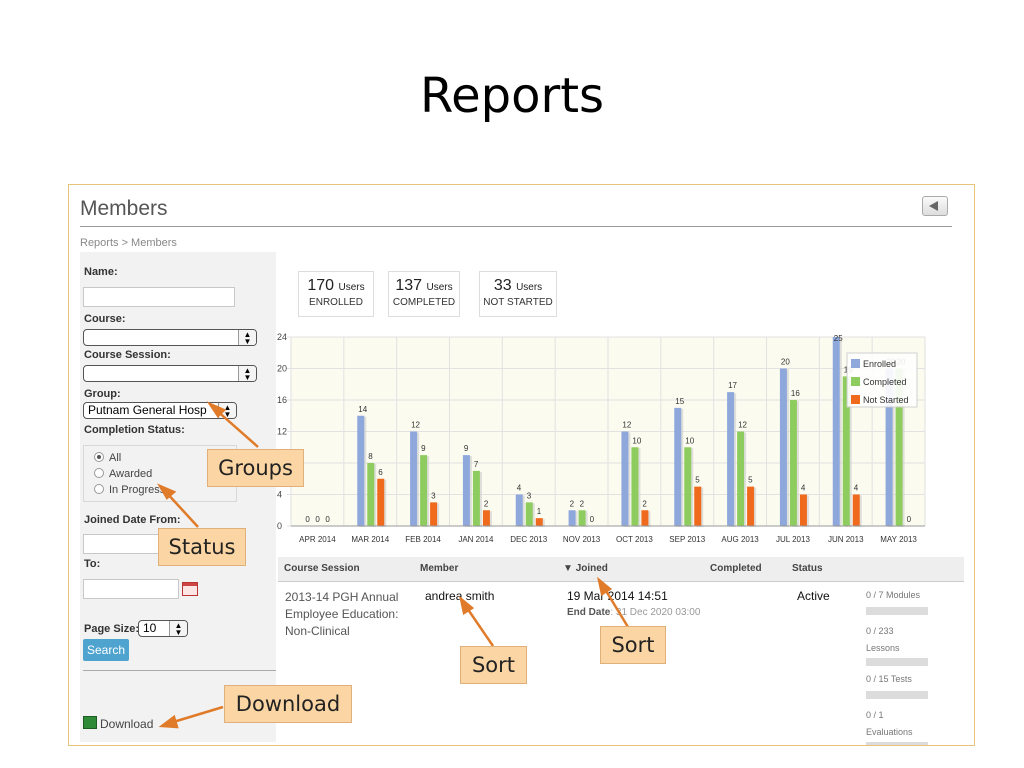 The height and width of the screenshot is (768, 1024). Describe the element at coordinates (150, 628) in the screenshot. I see `page-size-value: 10` at that location.